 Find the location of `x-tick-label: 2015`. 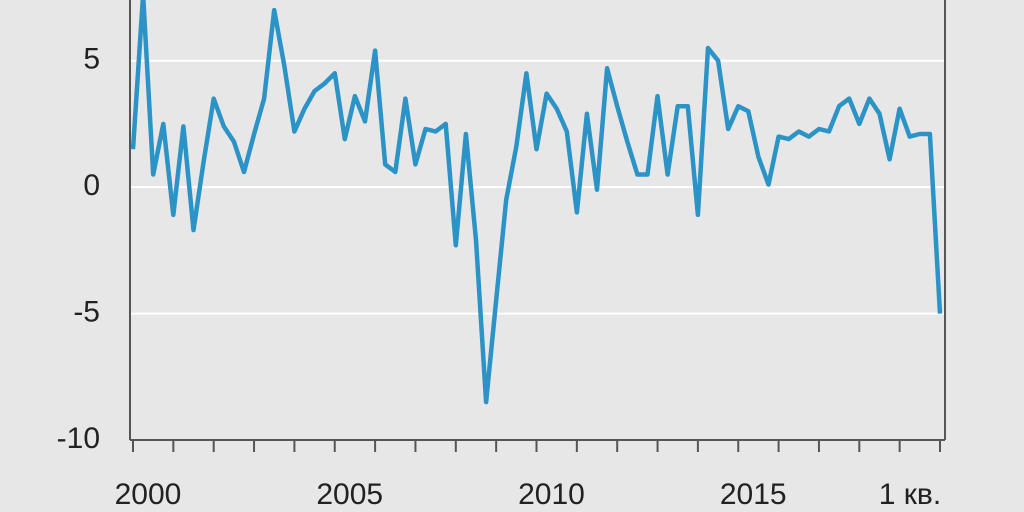

x-tick-label: 2015 is located at coordinates (753, 494).